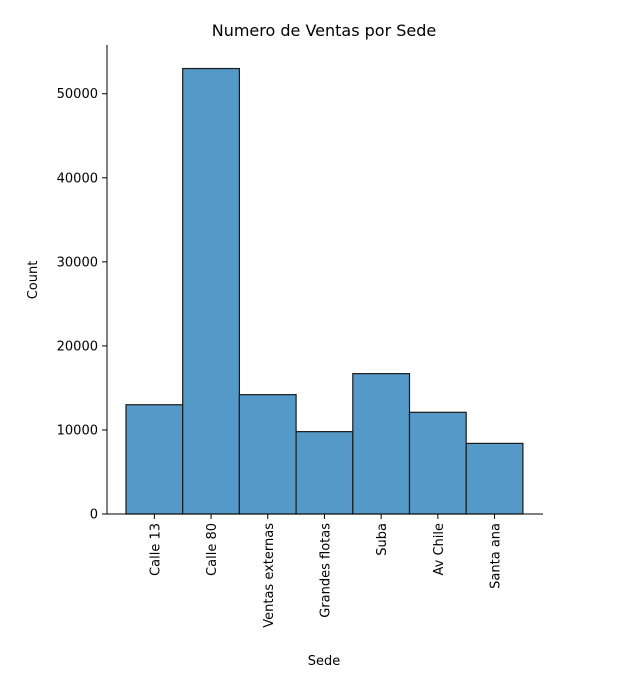 The height and width of the screenshot is (673, 620). Describe the element at coordinates (324, 661) in the screenshot. I see `x-axis-label: Sede` at that location.